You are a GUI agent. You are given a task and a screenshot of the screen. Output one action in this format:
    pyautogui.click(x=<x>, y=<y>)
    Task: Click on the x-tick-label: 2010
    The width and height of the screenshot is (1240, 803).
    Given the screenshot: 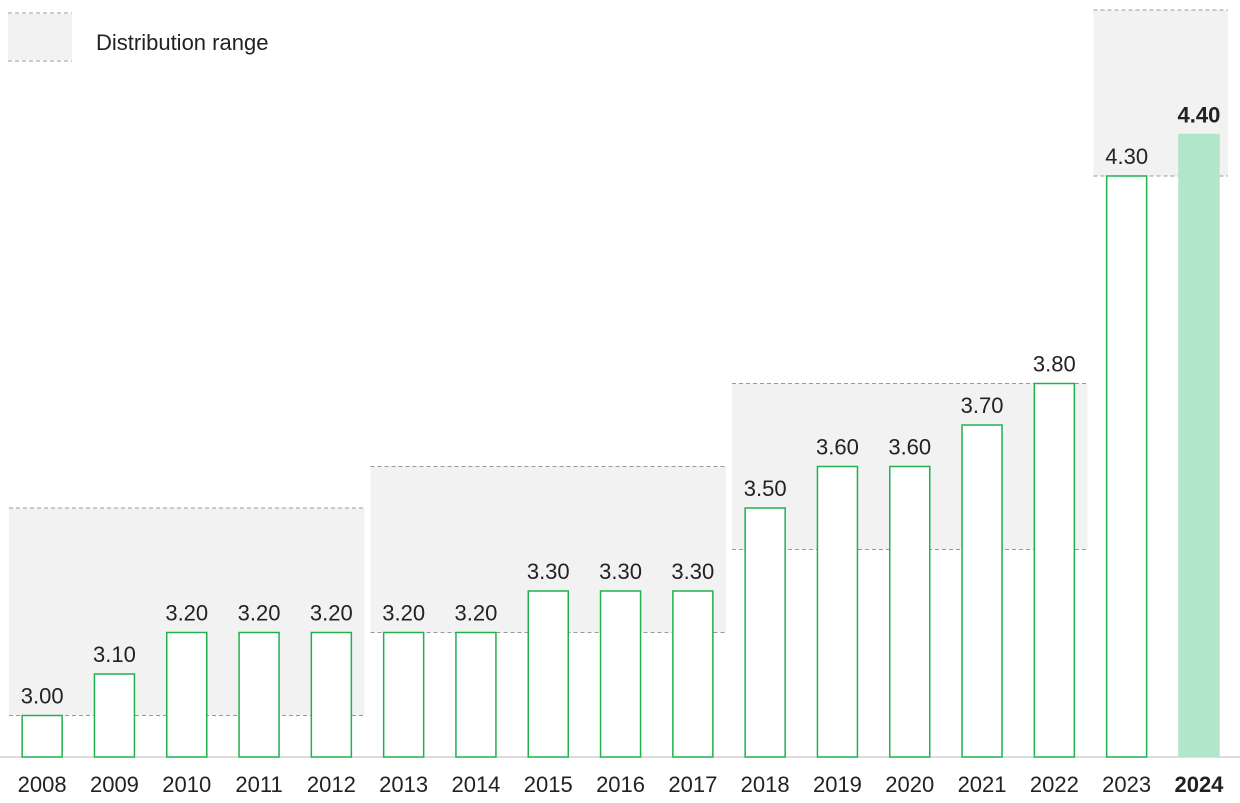 What is the action you would take?
    pyautogui.click(x=186, y=784)
    